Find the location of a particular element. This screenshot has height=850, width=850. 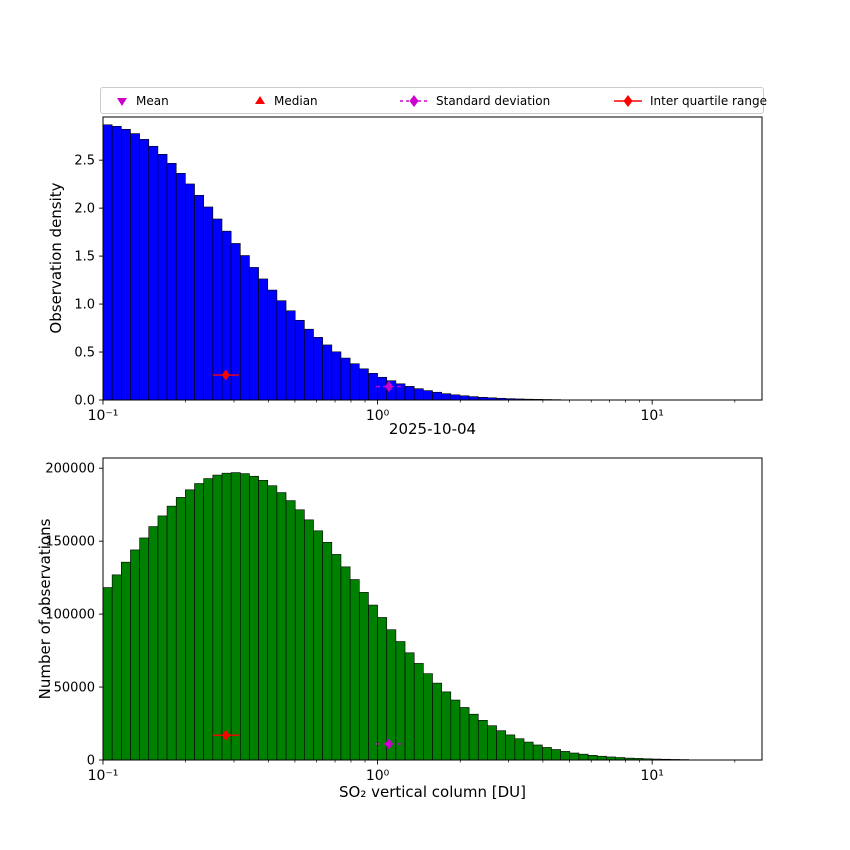

legend-item-median: Median is located at coordinates (285, 100).